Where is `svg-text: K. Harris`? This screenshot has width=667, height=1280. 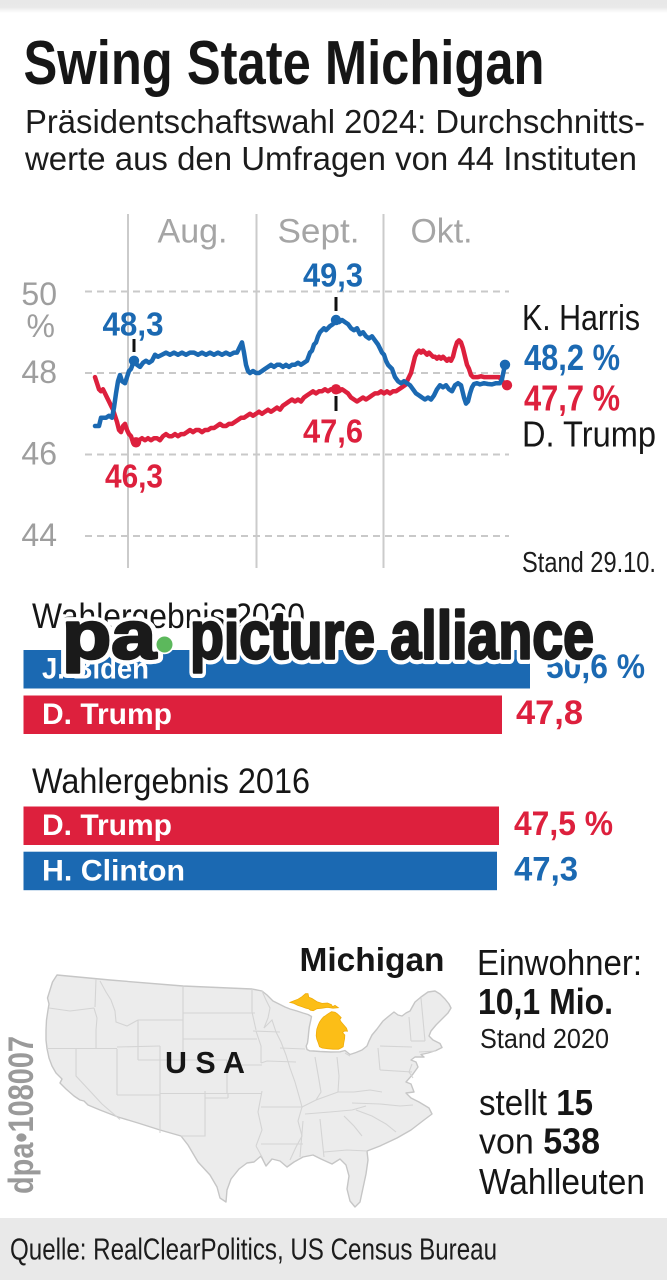 svg-text: K. Harris is located at coordinates (581, 317).